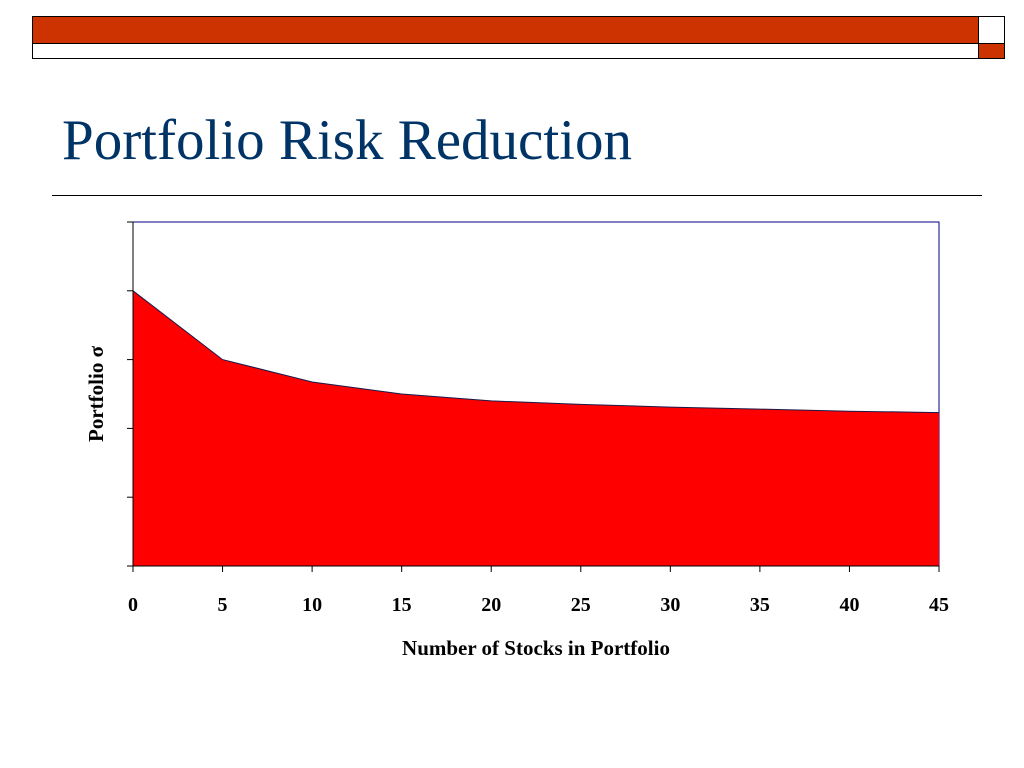 The image size is (1024, 768). Describe the element at coordinates (538, 590) in the screenshot. I see `x-axis: 0 5 10 15 20 25 30 35 40 45` at that location.